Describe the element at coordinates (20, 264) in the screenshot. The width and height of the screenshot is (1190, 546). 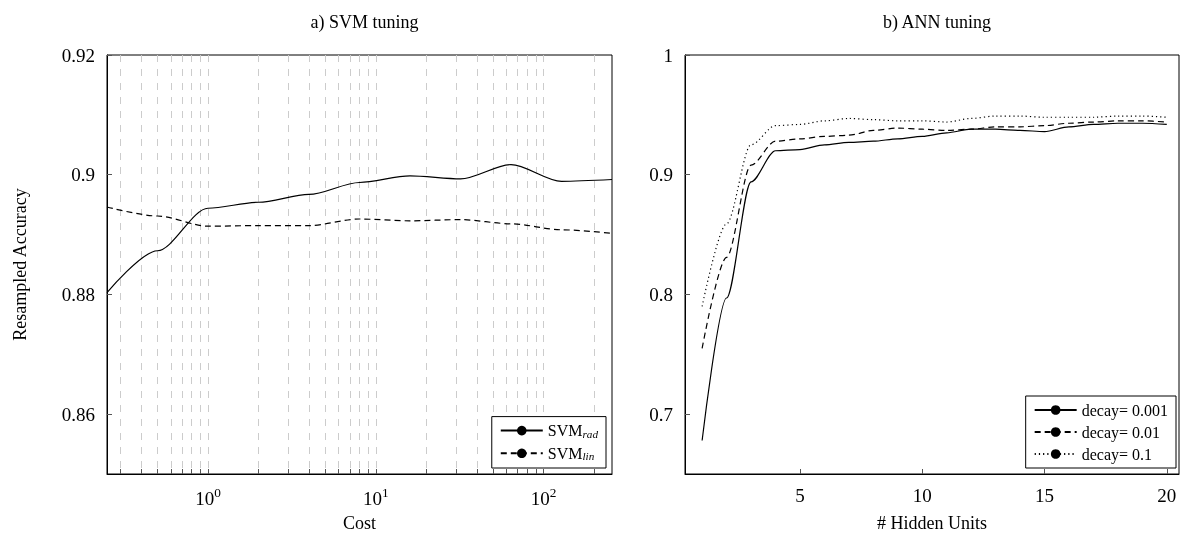
I see `y-axis-title: Resampled Accuracy` at that location.